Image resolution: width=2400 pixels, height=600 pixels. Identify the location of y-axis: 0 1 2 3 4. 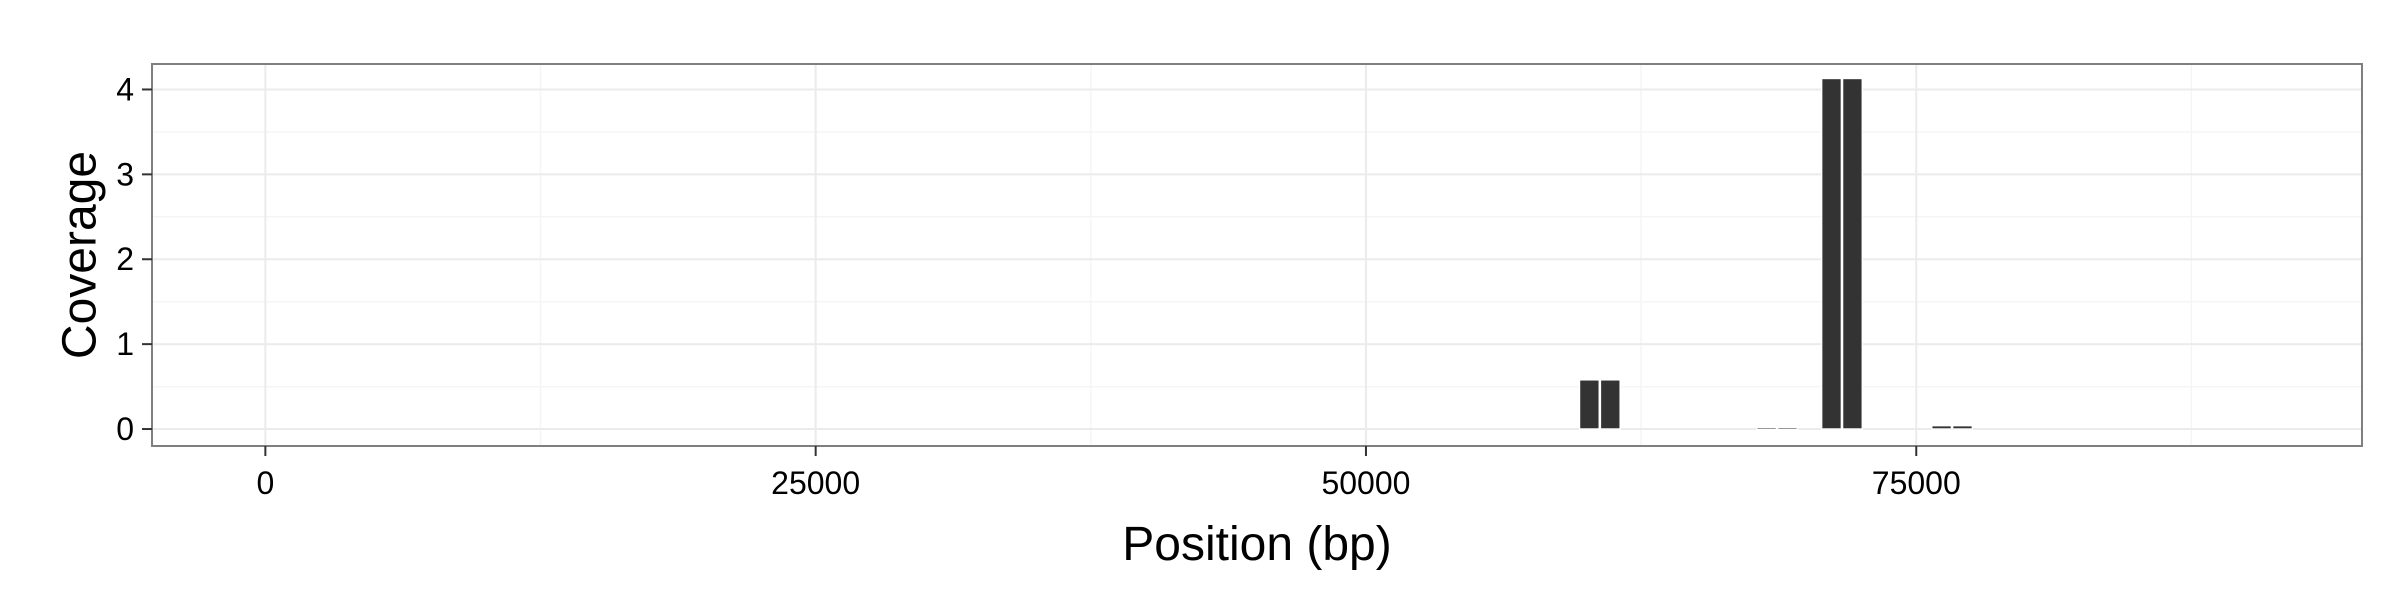
(134, 259).